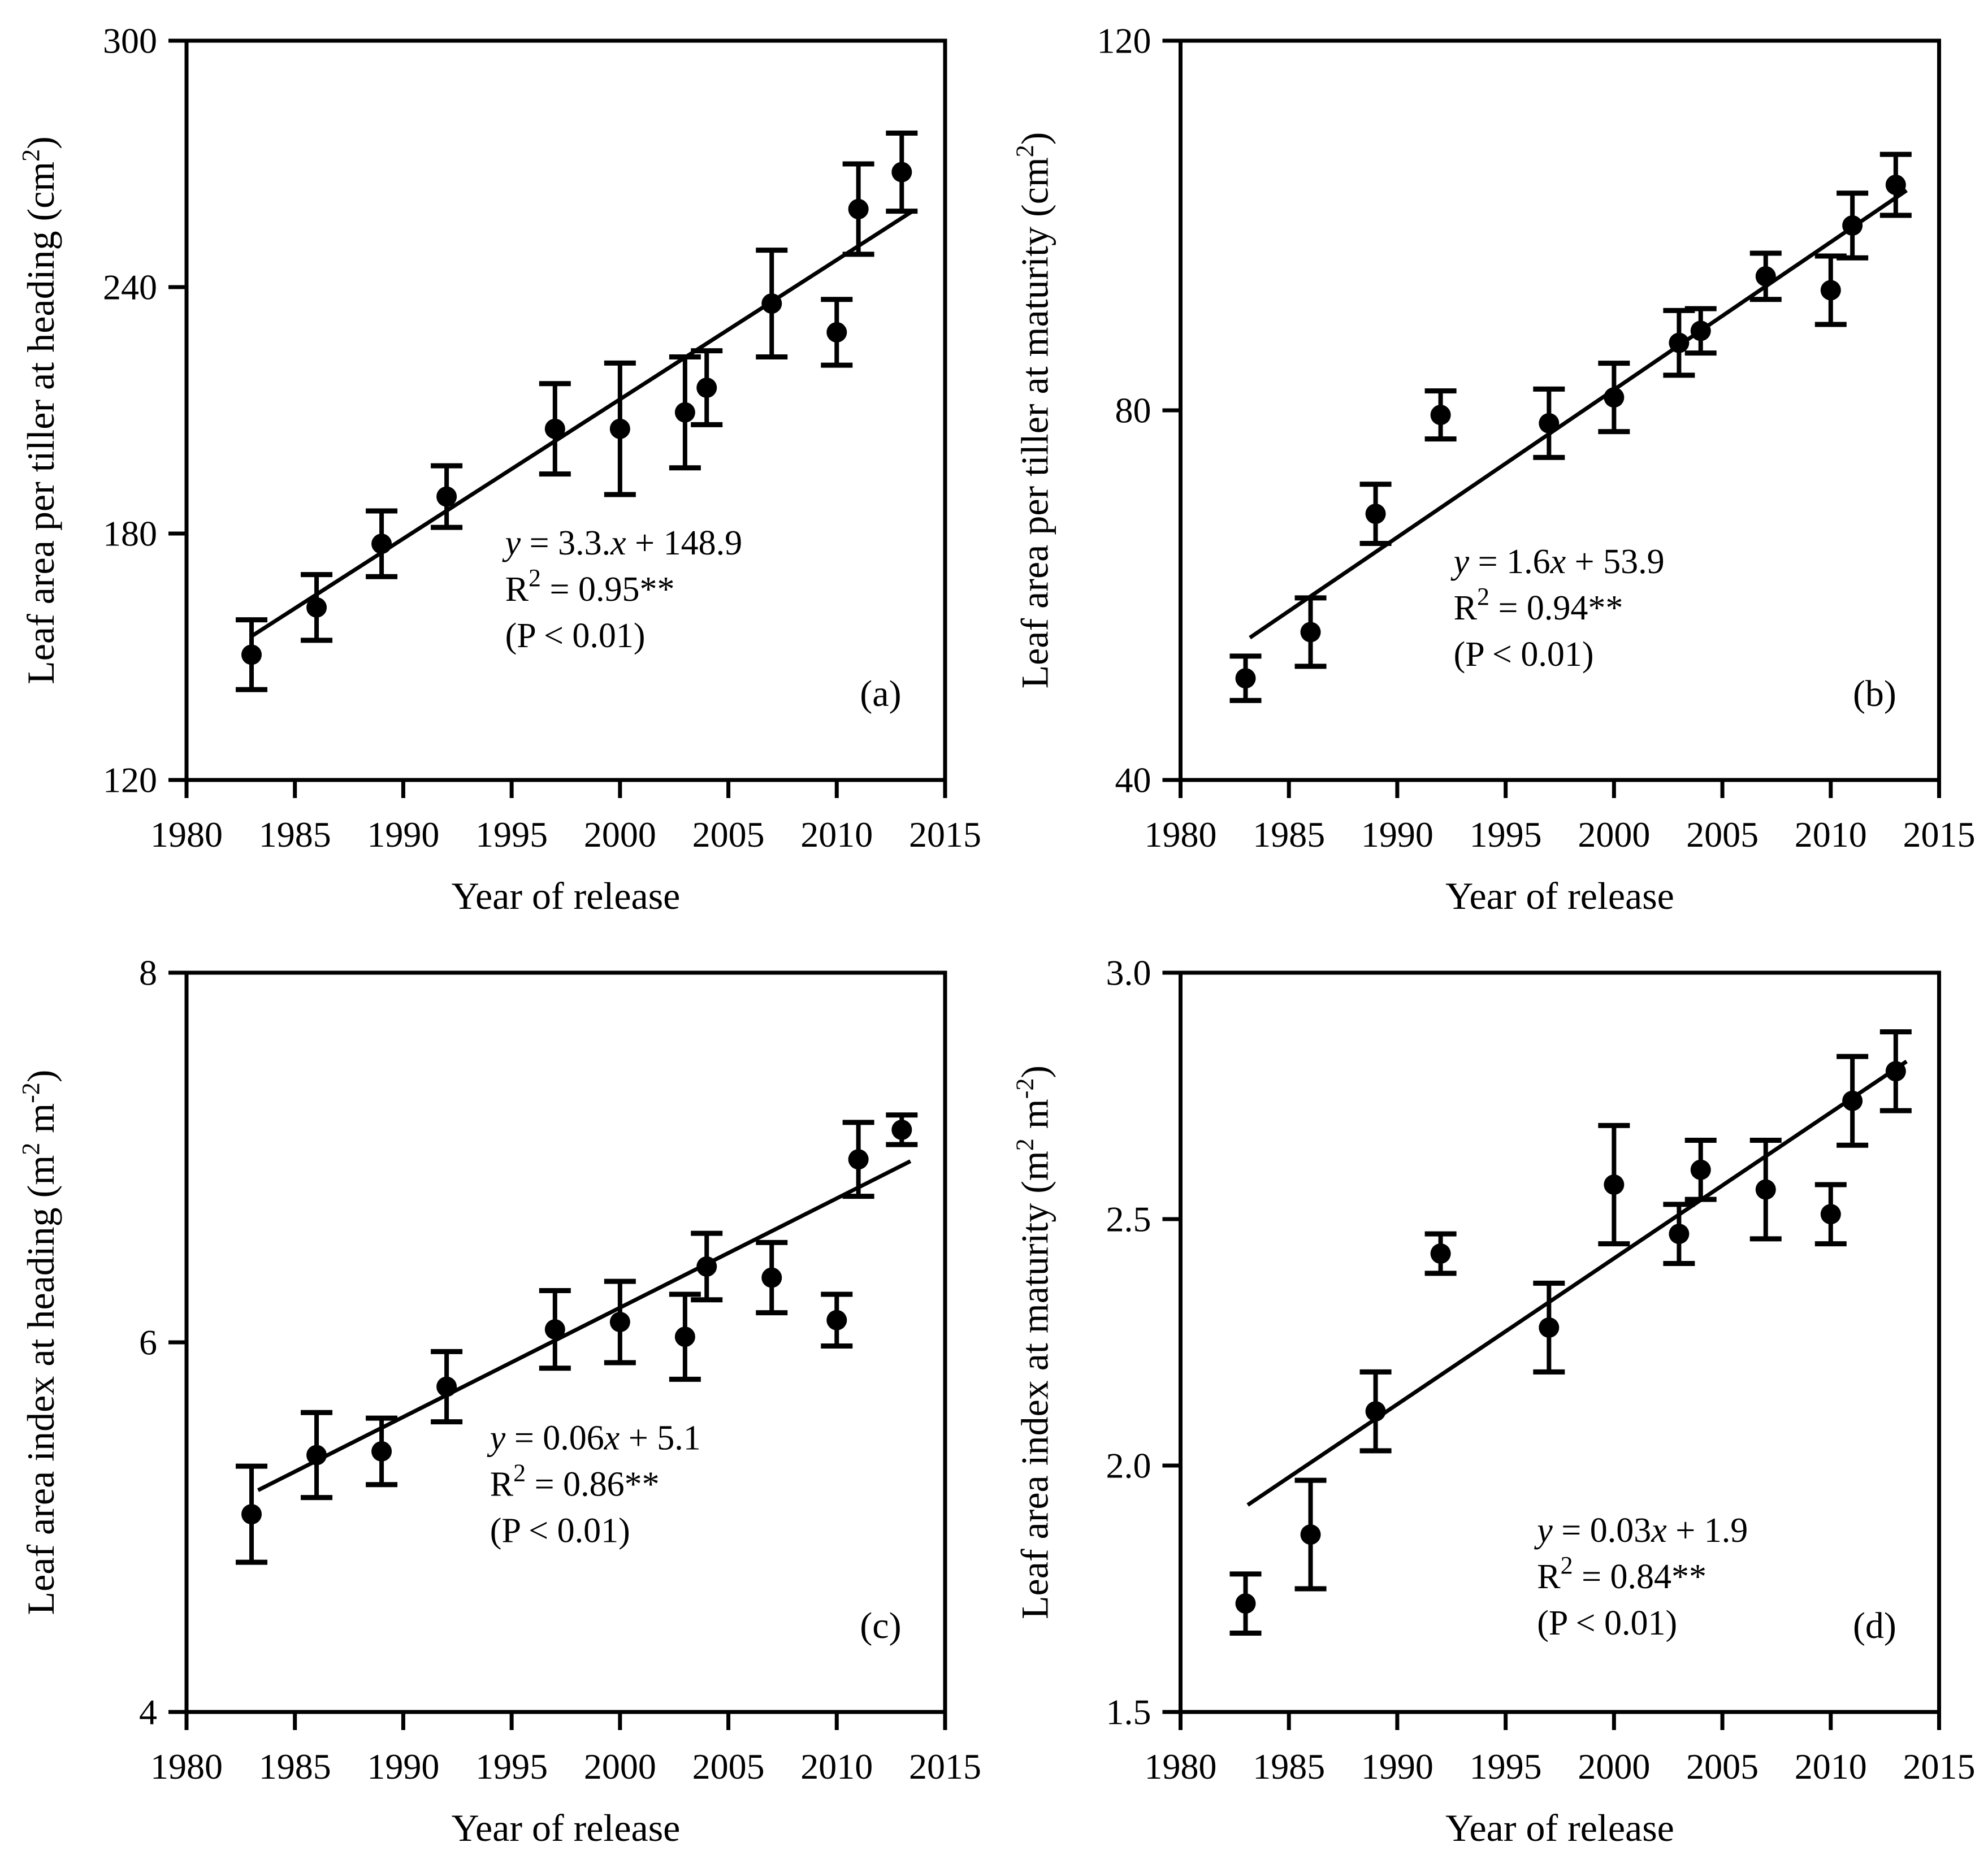 The width and height of the screenshot is (1988, 1864). I want to click on y-tick-label: 180, so click(130, 534).